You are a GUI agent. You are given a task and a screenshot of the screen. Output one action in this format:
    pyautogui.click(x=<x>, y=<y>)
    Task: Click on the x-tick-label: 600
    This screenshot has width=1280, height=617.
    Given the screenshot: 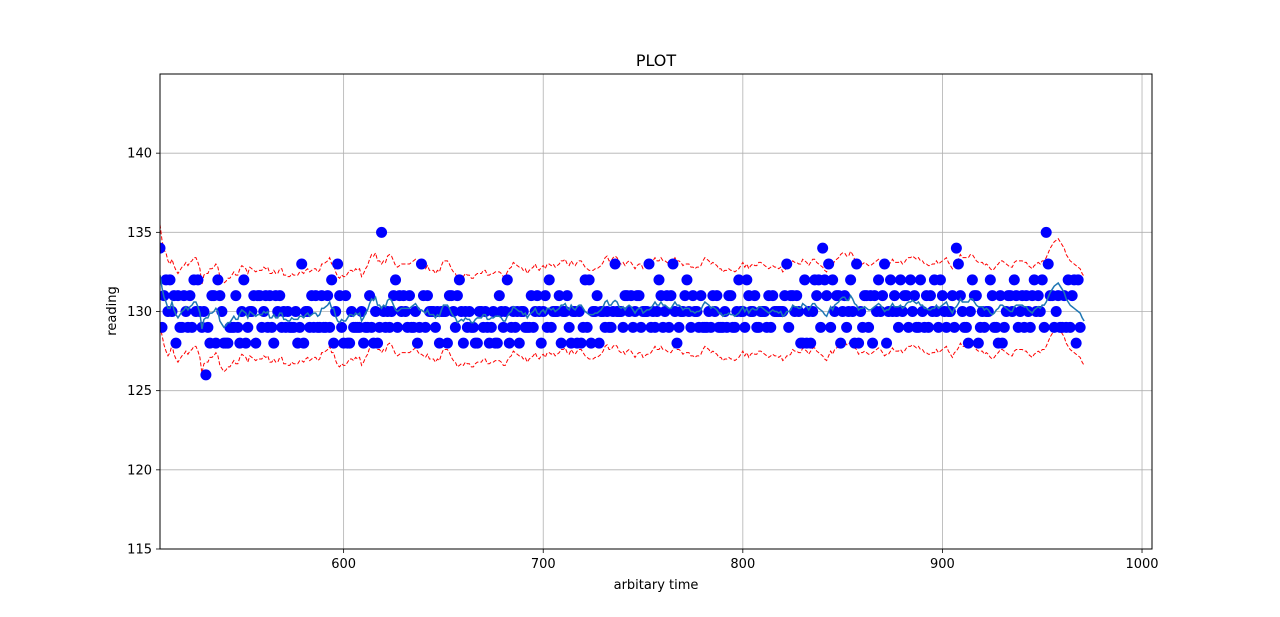 What is the action you would take?
    pyautogui.click(x=343, y=564)
    